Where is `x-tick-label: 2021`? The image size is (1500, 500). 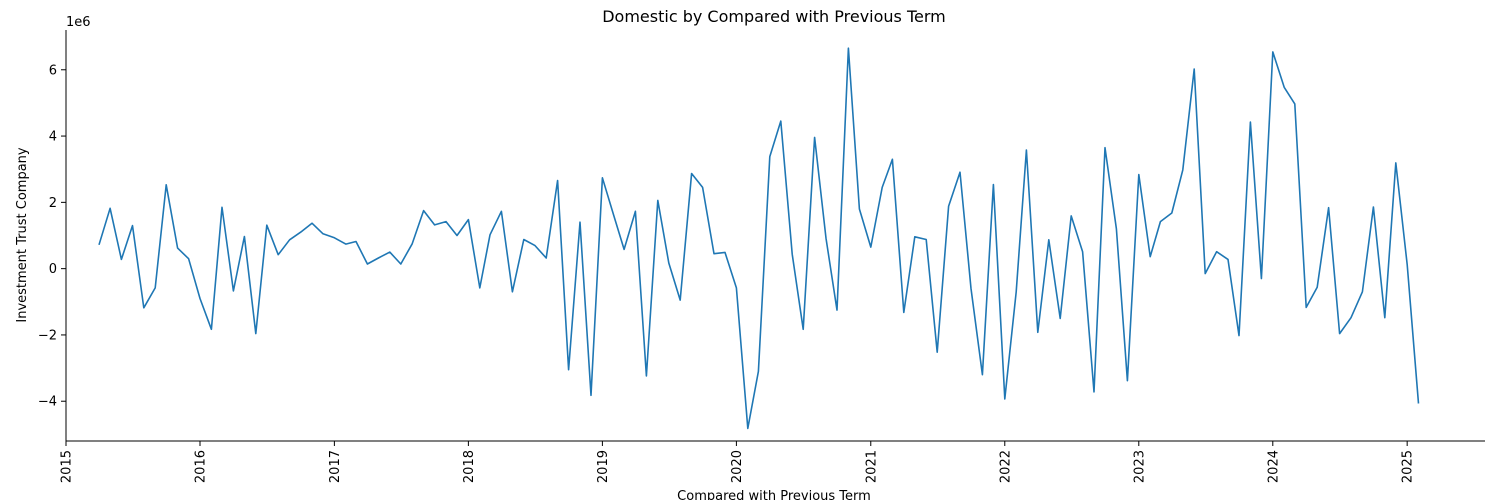 x-tick-label: 2021 is located at coordinates (871, 466).